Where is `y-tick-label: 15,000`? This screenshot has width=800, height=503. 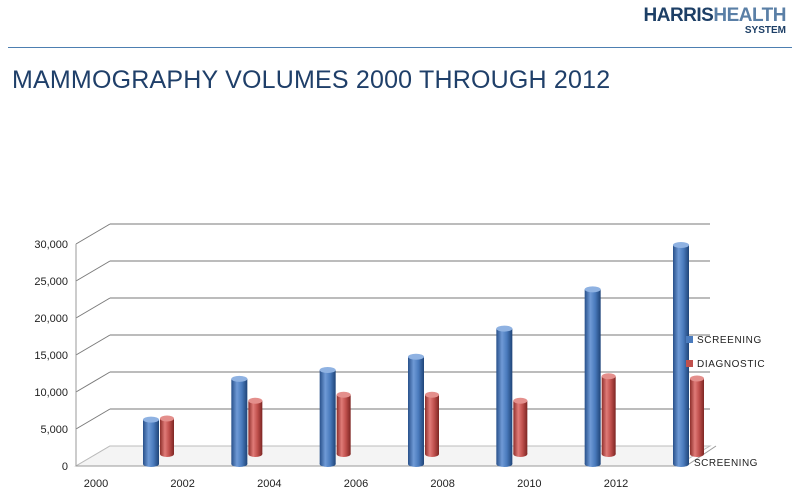 y-tick-label: 15,000 is located at coordinates (51, 356).